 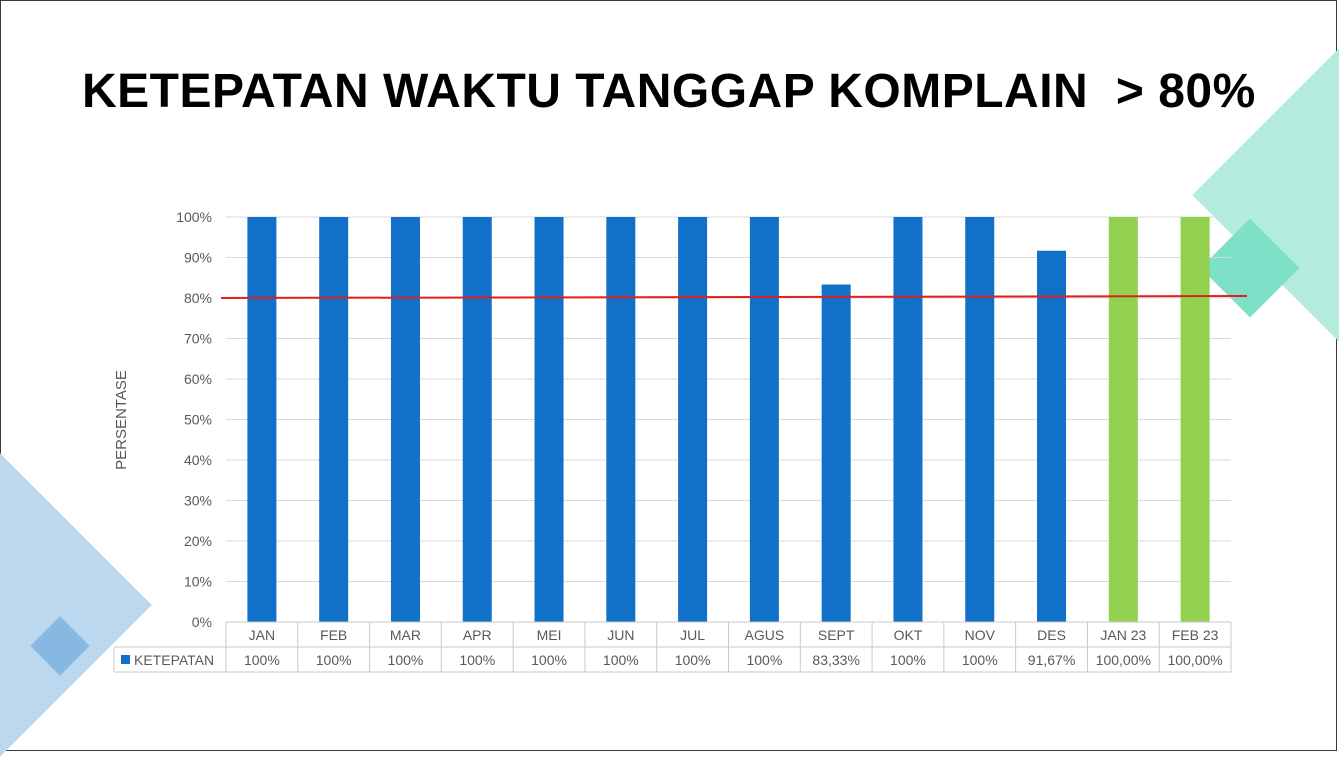 What do you see at coordinates (202, 622) in the screenshot?
I see `y-tick-label: 0%` at bounding box center [202, 622].